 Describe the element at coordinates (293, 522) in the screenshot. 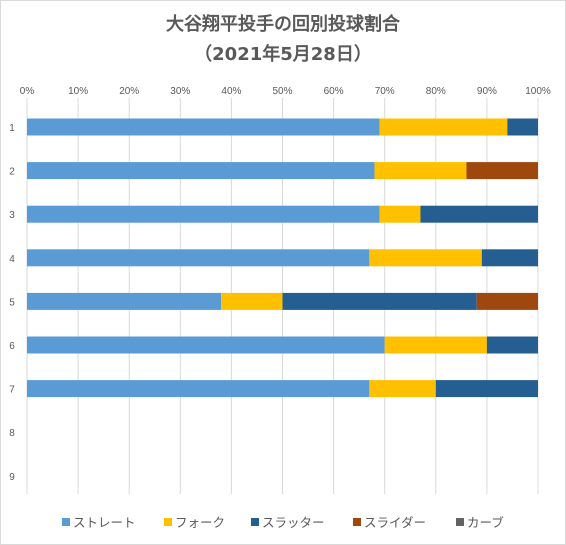

I see `legend-label: スラッター` at that location.